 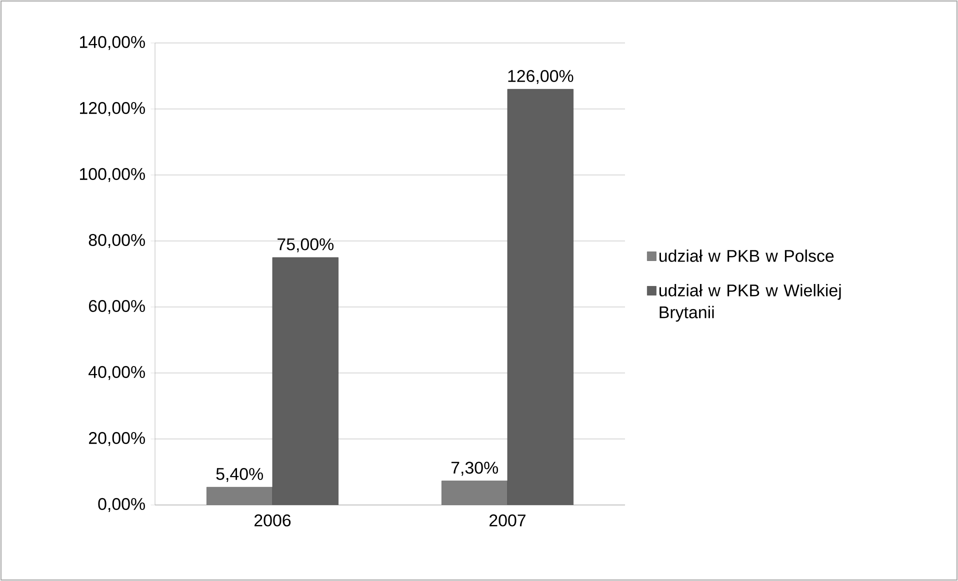 I want to click on y-tick-label: 40,00%, so click(x=116, y=373).